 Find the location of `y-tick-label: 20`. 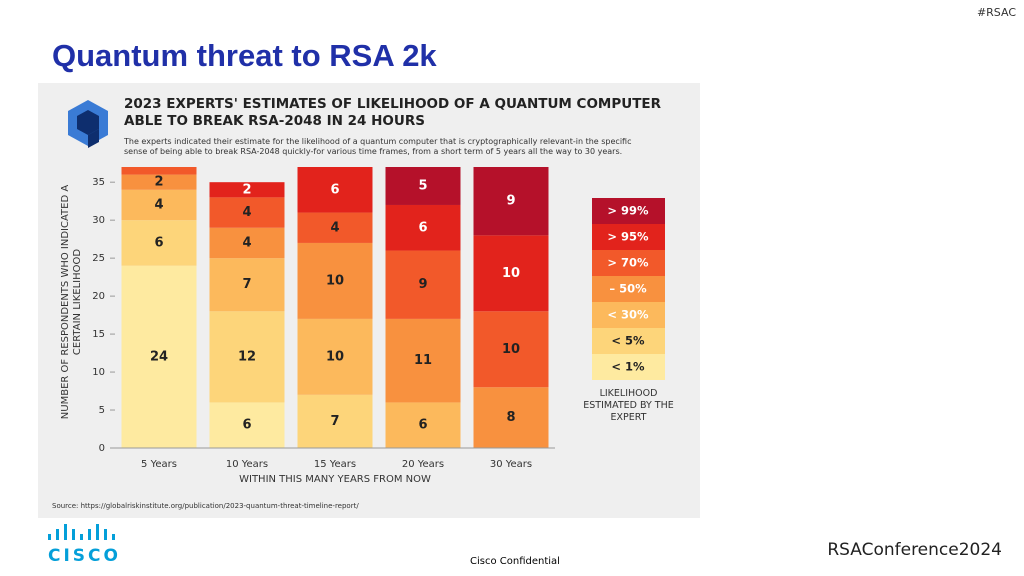

y-tick-label: 20 is located at coordinates (98, 296).